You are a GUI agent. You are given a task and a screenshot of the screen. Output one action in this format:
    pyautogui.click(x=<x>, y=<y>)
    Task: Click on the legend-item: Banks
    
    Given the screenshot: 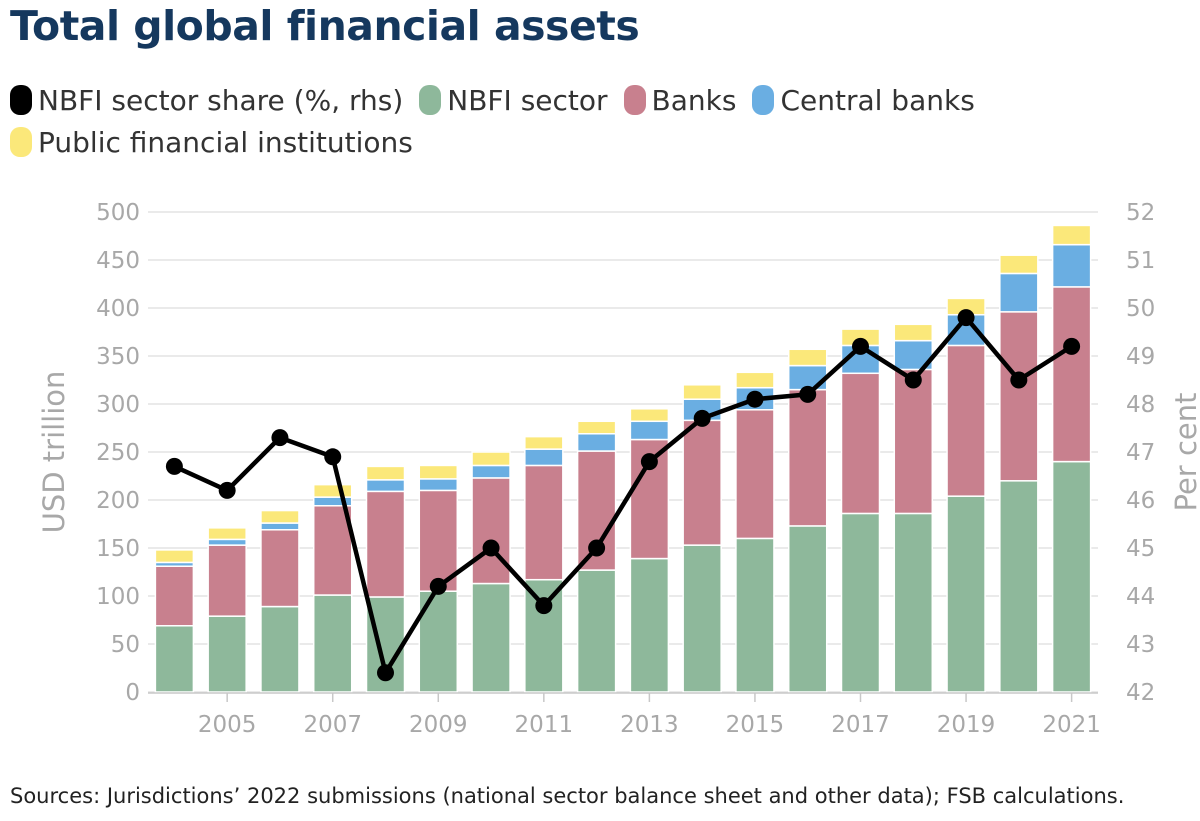 What is the action you would take?
    pyautogui.click(x=680, y=100)
    